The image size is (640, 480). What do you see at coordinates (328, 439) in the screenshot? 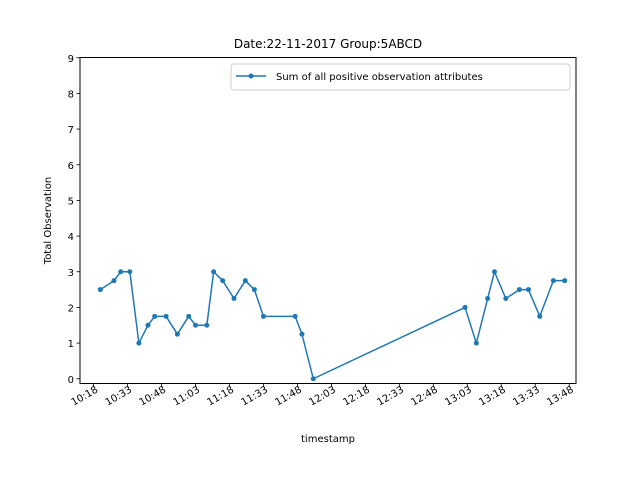
I see `x-axis-title: timestamp` at bounding box center [328, 439].